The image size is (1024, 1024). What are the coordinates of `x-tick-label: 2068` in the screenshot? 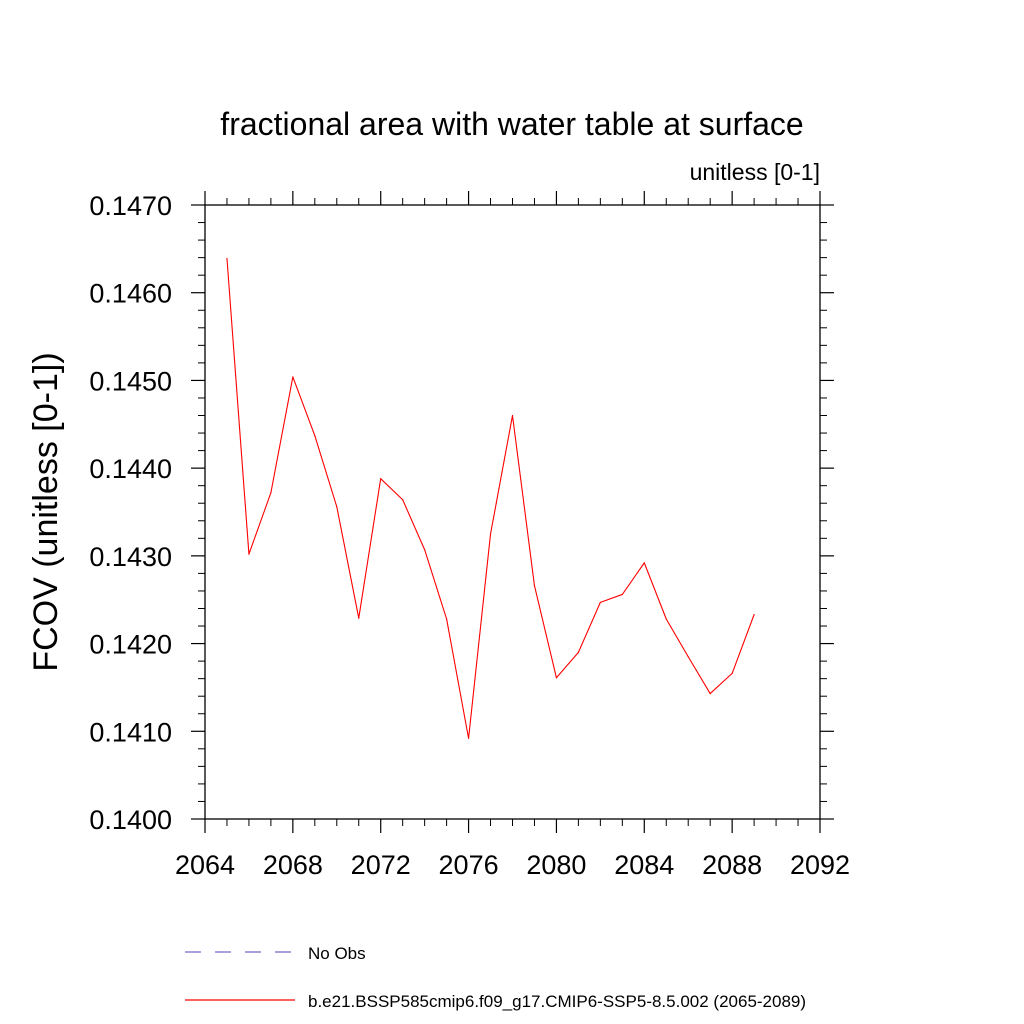 It's located at (293, 865).